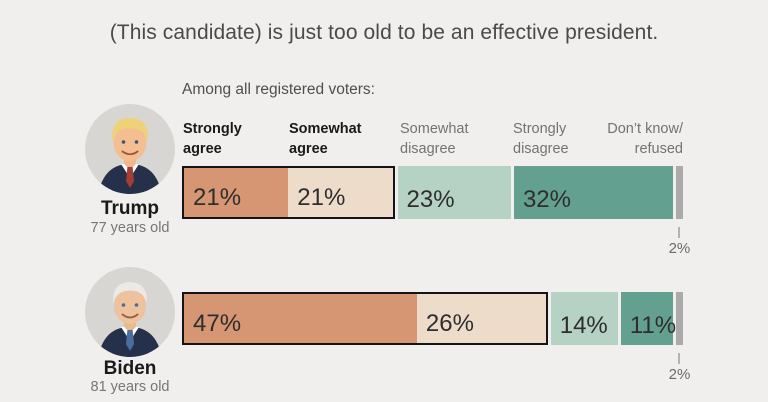  I want to click on biden-dont-know-tick, so click(679, 358).